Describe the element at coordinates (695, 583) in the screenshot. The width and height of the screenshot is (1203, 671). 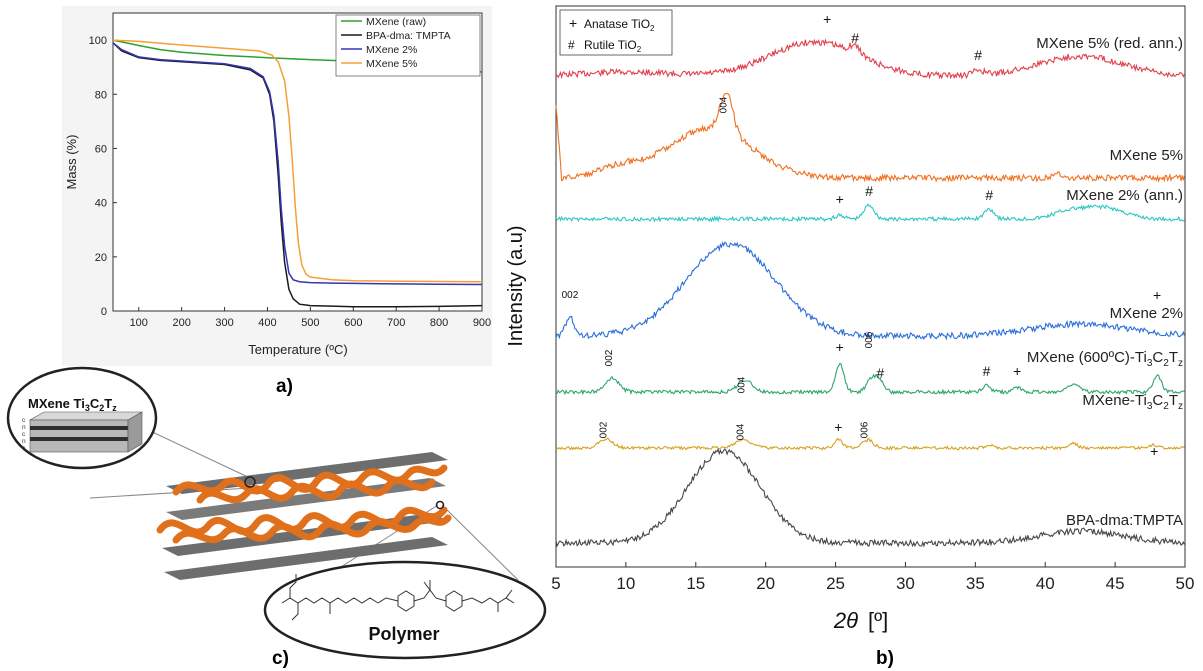
I see `xrd-x-tick-label: 15` at that location.